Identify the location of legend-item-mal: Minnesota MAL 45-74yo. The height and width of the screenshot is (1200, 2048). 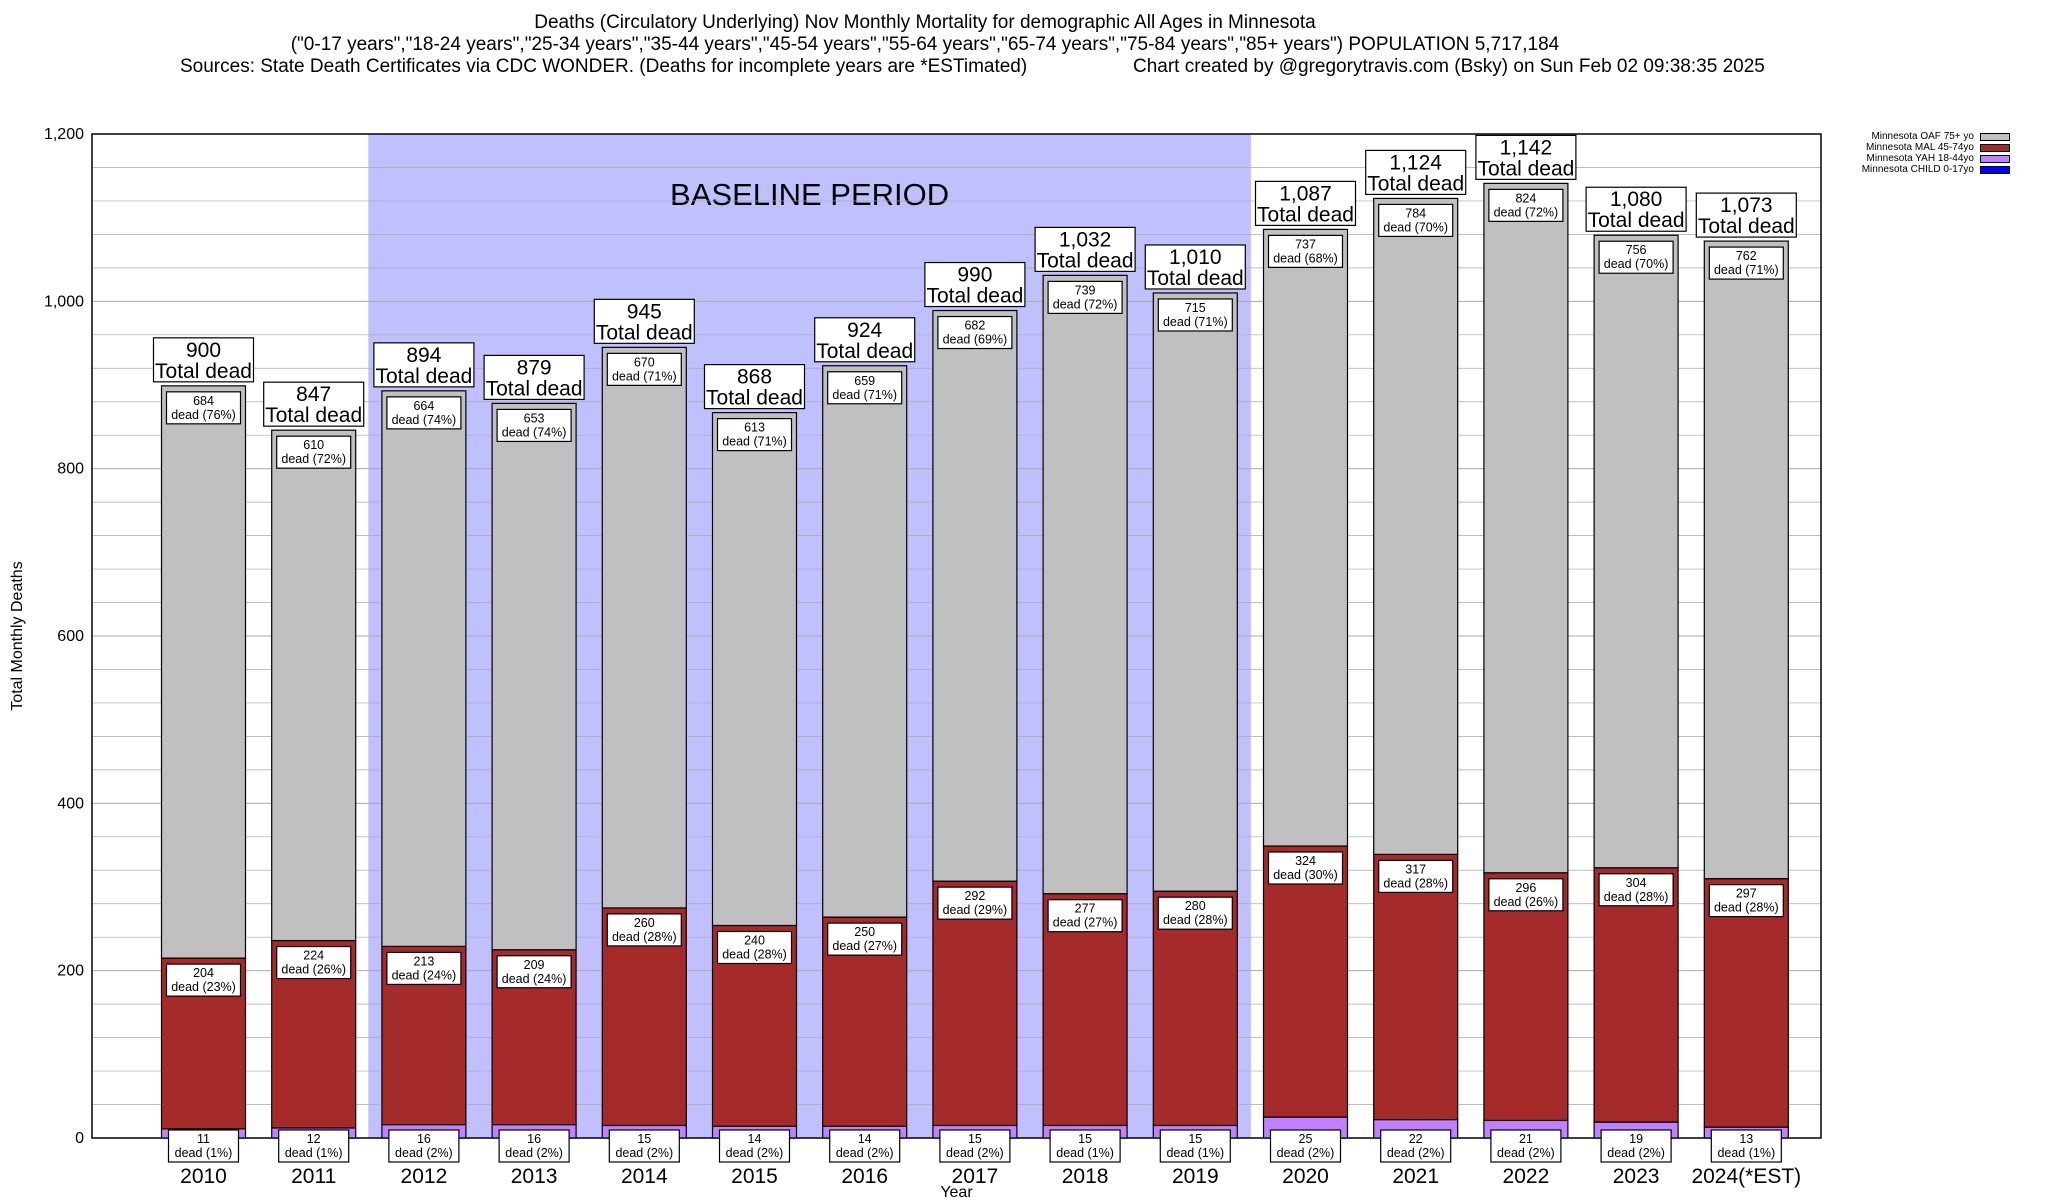
(1935, 147).